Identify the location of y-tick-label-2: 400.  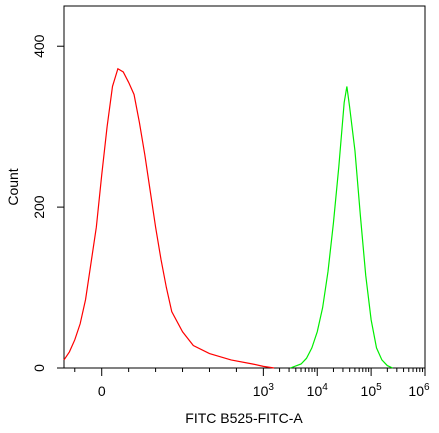
(39, 46).